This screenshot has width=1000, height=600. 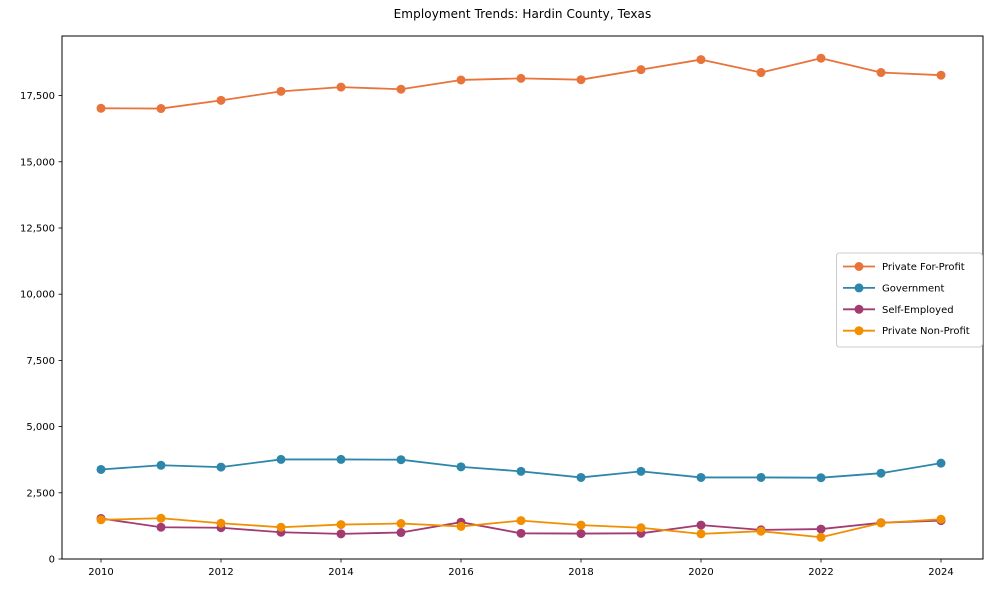 What do you see at coordinates (926, 331) in the screenshot?
I see `legend-label: Private Non-Profit` at bounding box center [926, 331].